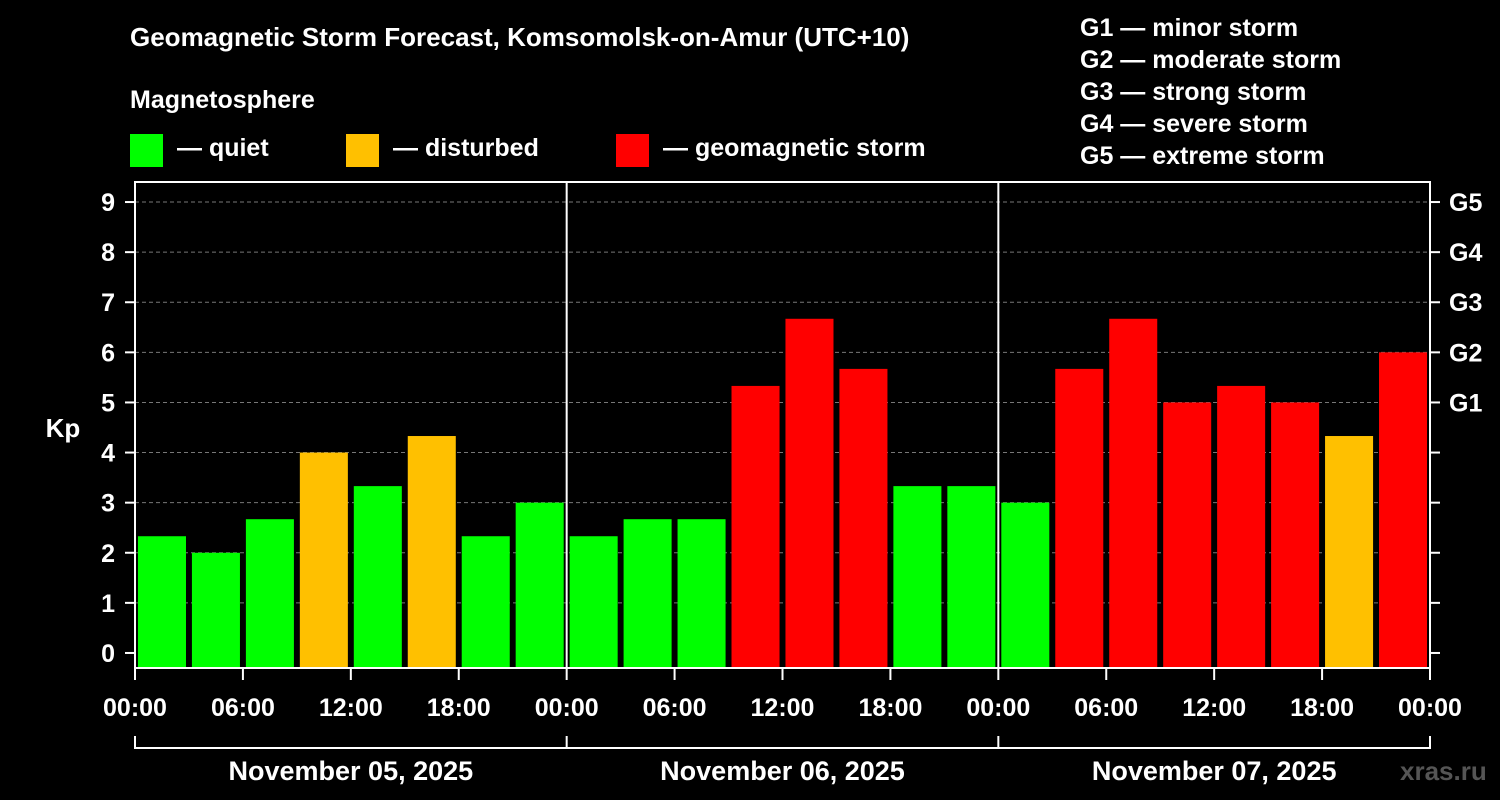  Describe the element at coordinates (1189, 28) in the screenshot. I see `g-scale-g1: G1 — minor storm` at that location.